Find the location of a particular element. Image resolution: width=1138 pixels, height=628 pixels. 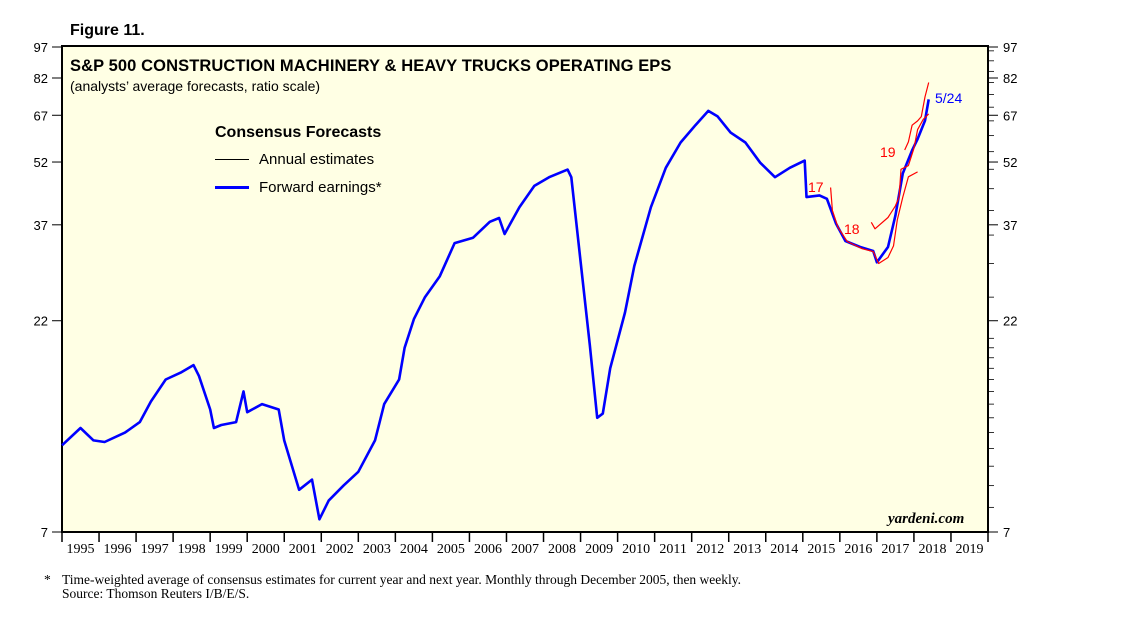

x-tick-label: 2004 is located at coordinates (414, 549).